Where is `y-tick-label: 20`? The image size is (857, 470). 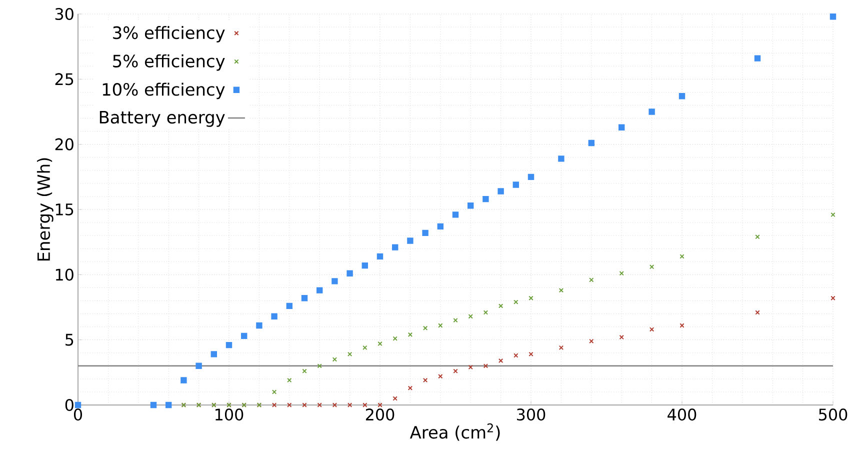
y-tick-label: 20 is located at coordinates (64, 144).